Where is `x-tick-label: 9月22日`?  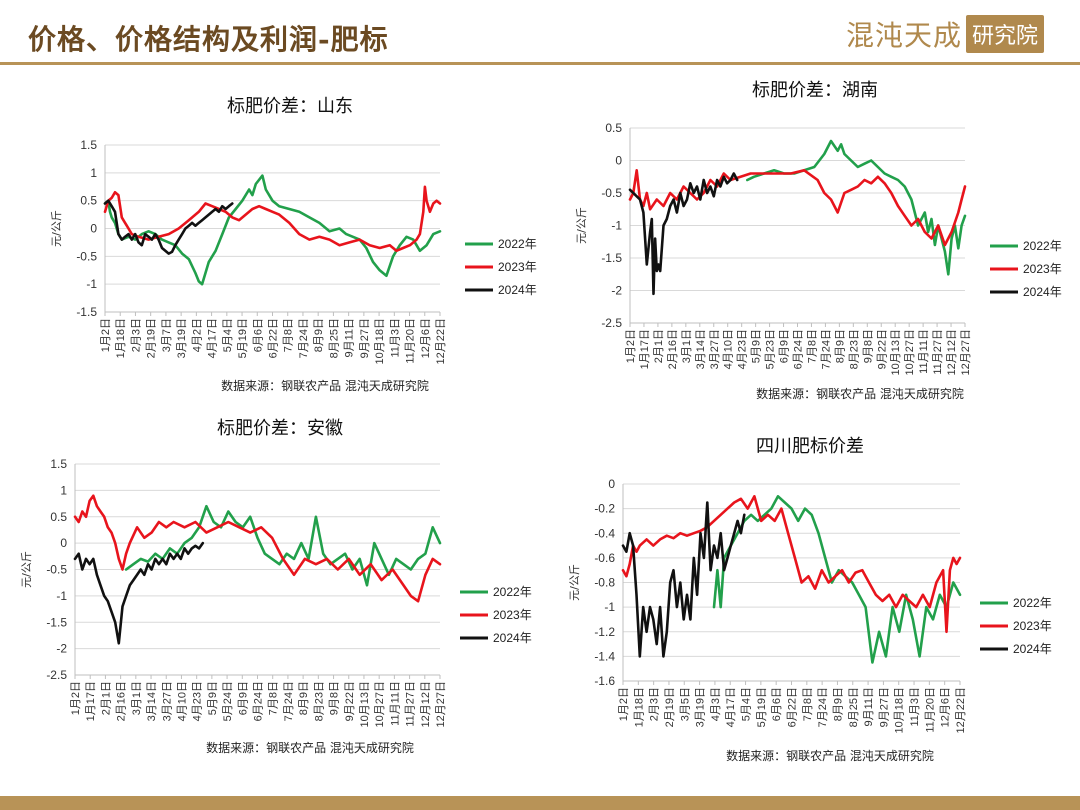 x-tick-label: 9月22日 is located at coordinates (882, 349).